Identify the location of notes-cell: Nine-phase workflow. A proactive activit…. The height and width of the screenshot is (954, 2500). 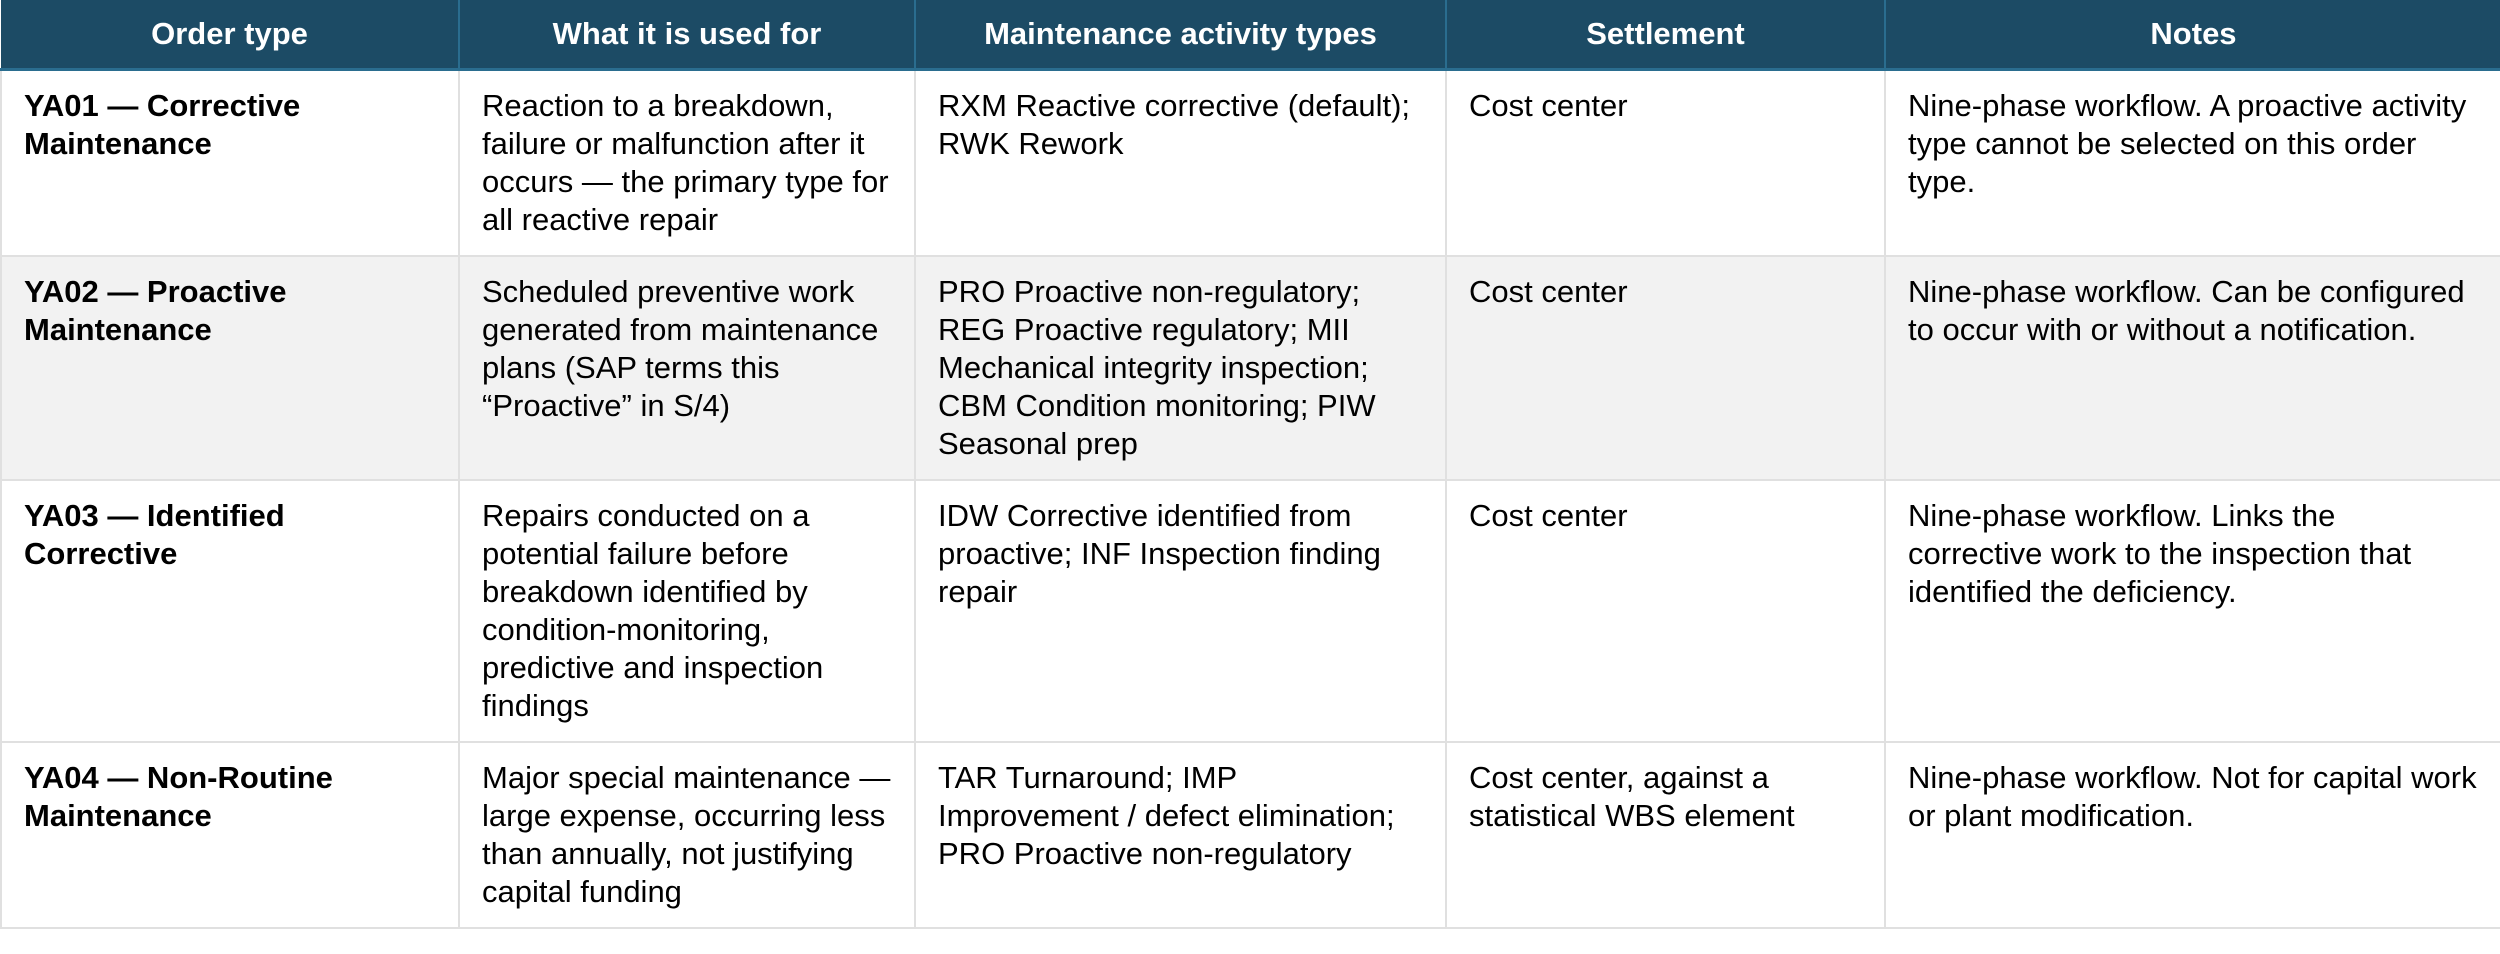
(2192, 162).